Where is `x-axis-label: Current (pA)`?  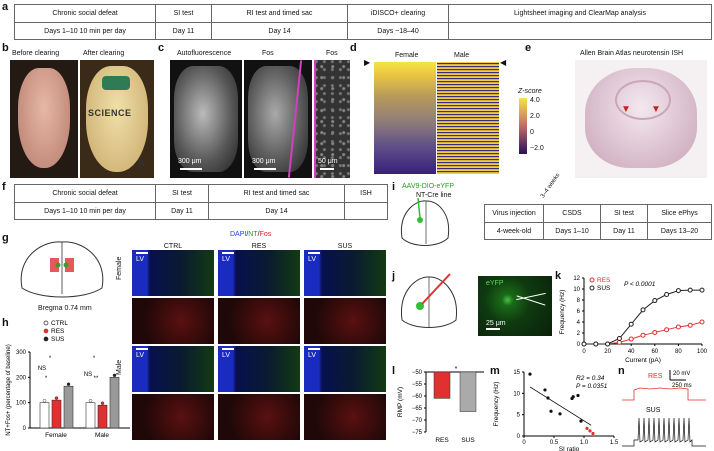 x-axis-label: Current (pA) is located at coordinates (643, 360).